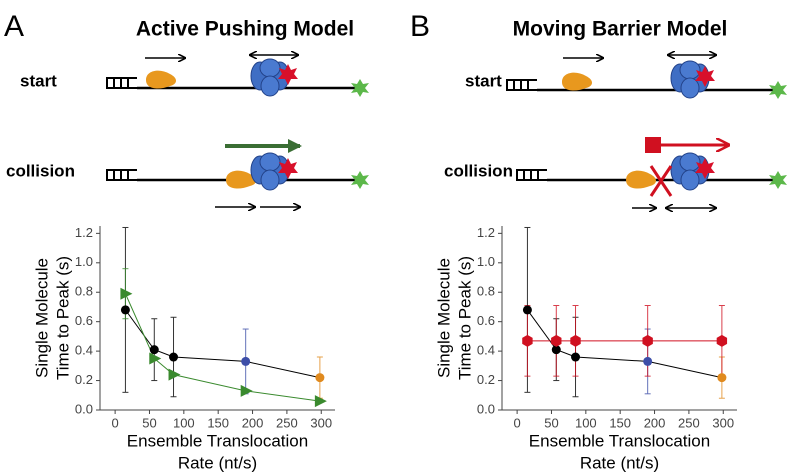  I want to click on panel-title: Active Pushing Model, so click(245, 29).